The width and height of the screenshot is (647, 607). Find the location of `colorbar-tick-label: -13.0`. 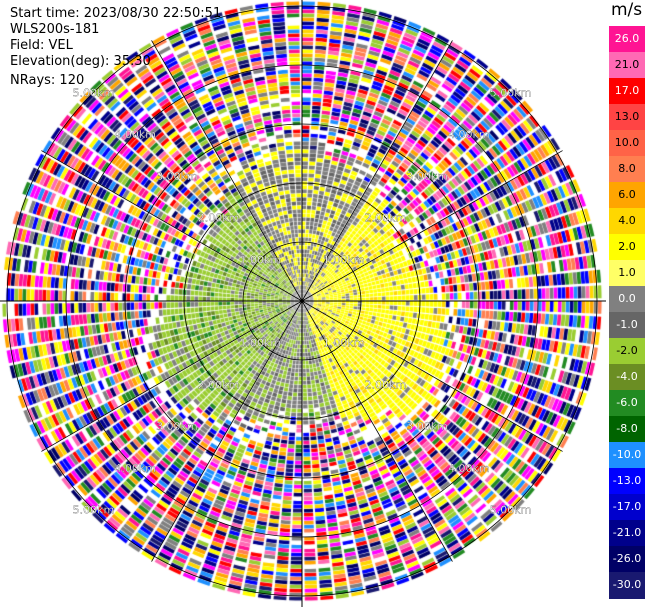

colorbar-tick-label: -13.0 is located at coordinates (627, 480).